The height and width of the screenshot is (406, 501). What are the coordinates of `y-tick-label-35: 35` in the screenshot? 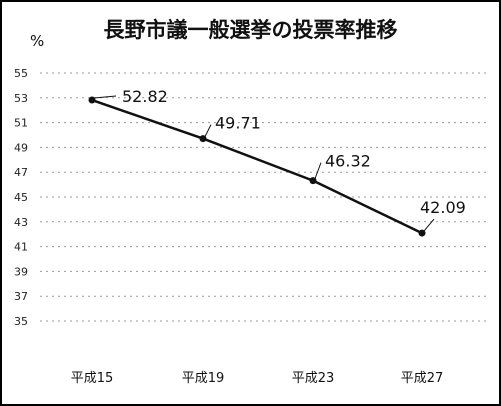 It's located at (21, 321).